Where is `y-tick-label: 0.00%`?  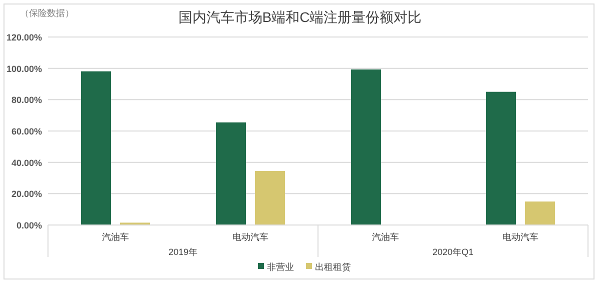
y-tick-label: 0.00% is located at coordinates (29, 225).